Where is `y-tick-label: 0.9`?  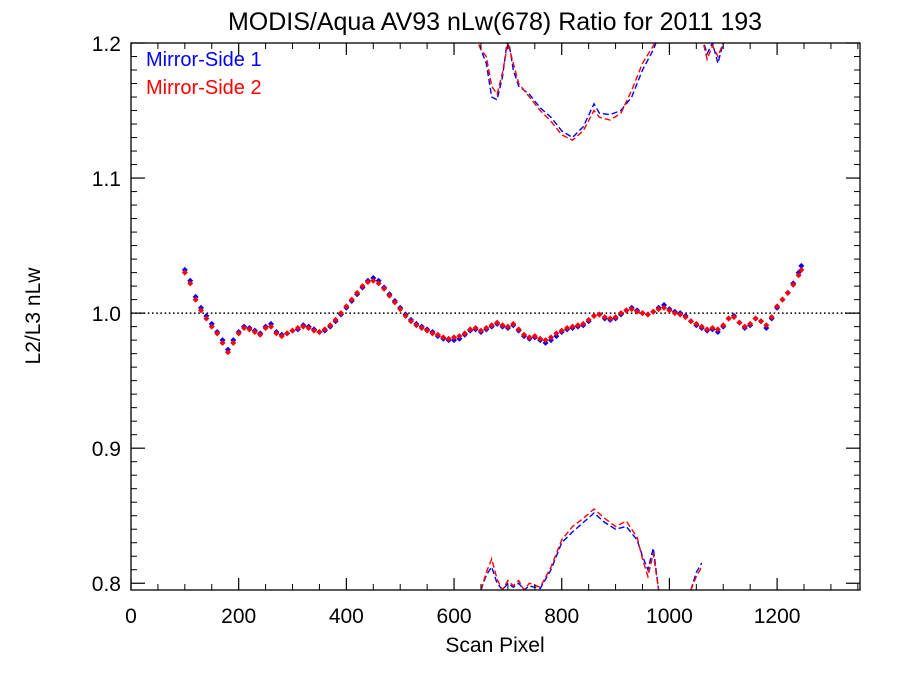 y-tick-label: 0.9 is located at coordinates (106, 449).